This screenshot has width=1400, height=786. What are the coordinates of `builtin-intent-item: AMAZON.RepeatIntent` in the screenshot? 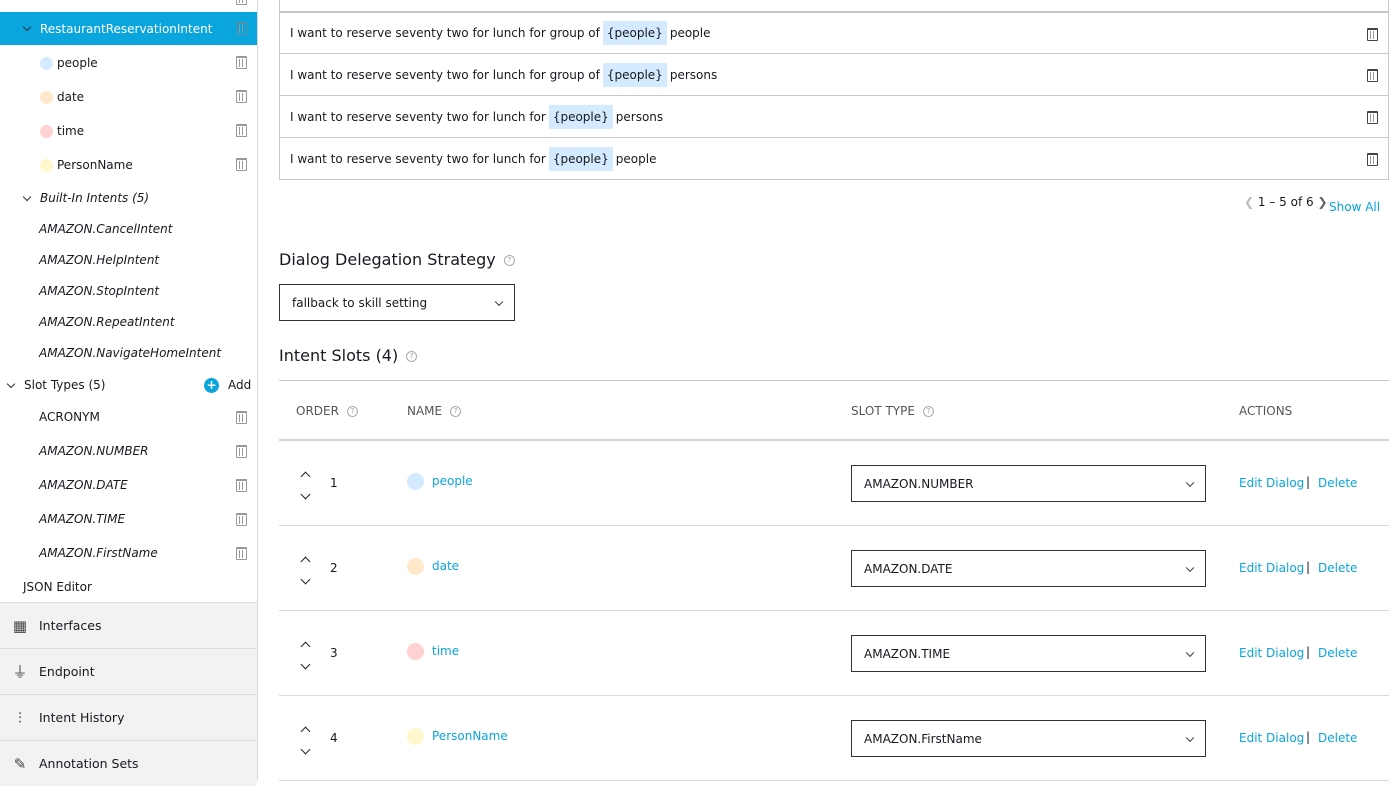 It's located at (128, 322).